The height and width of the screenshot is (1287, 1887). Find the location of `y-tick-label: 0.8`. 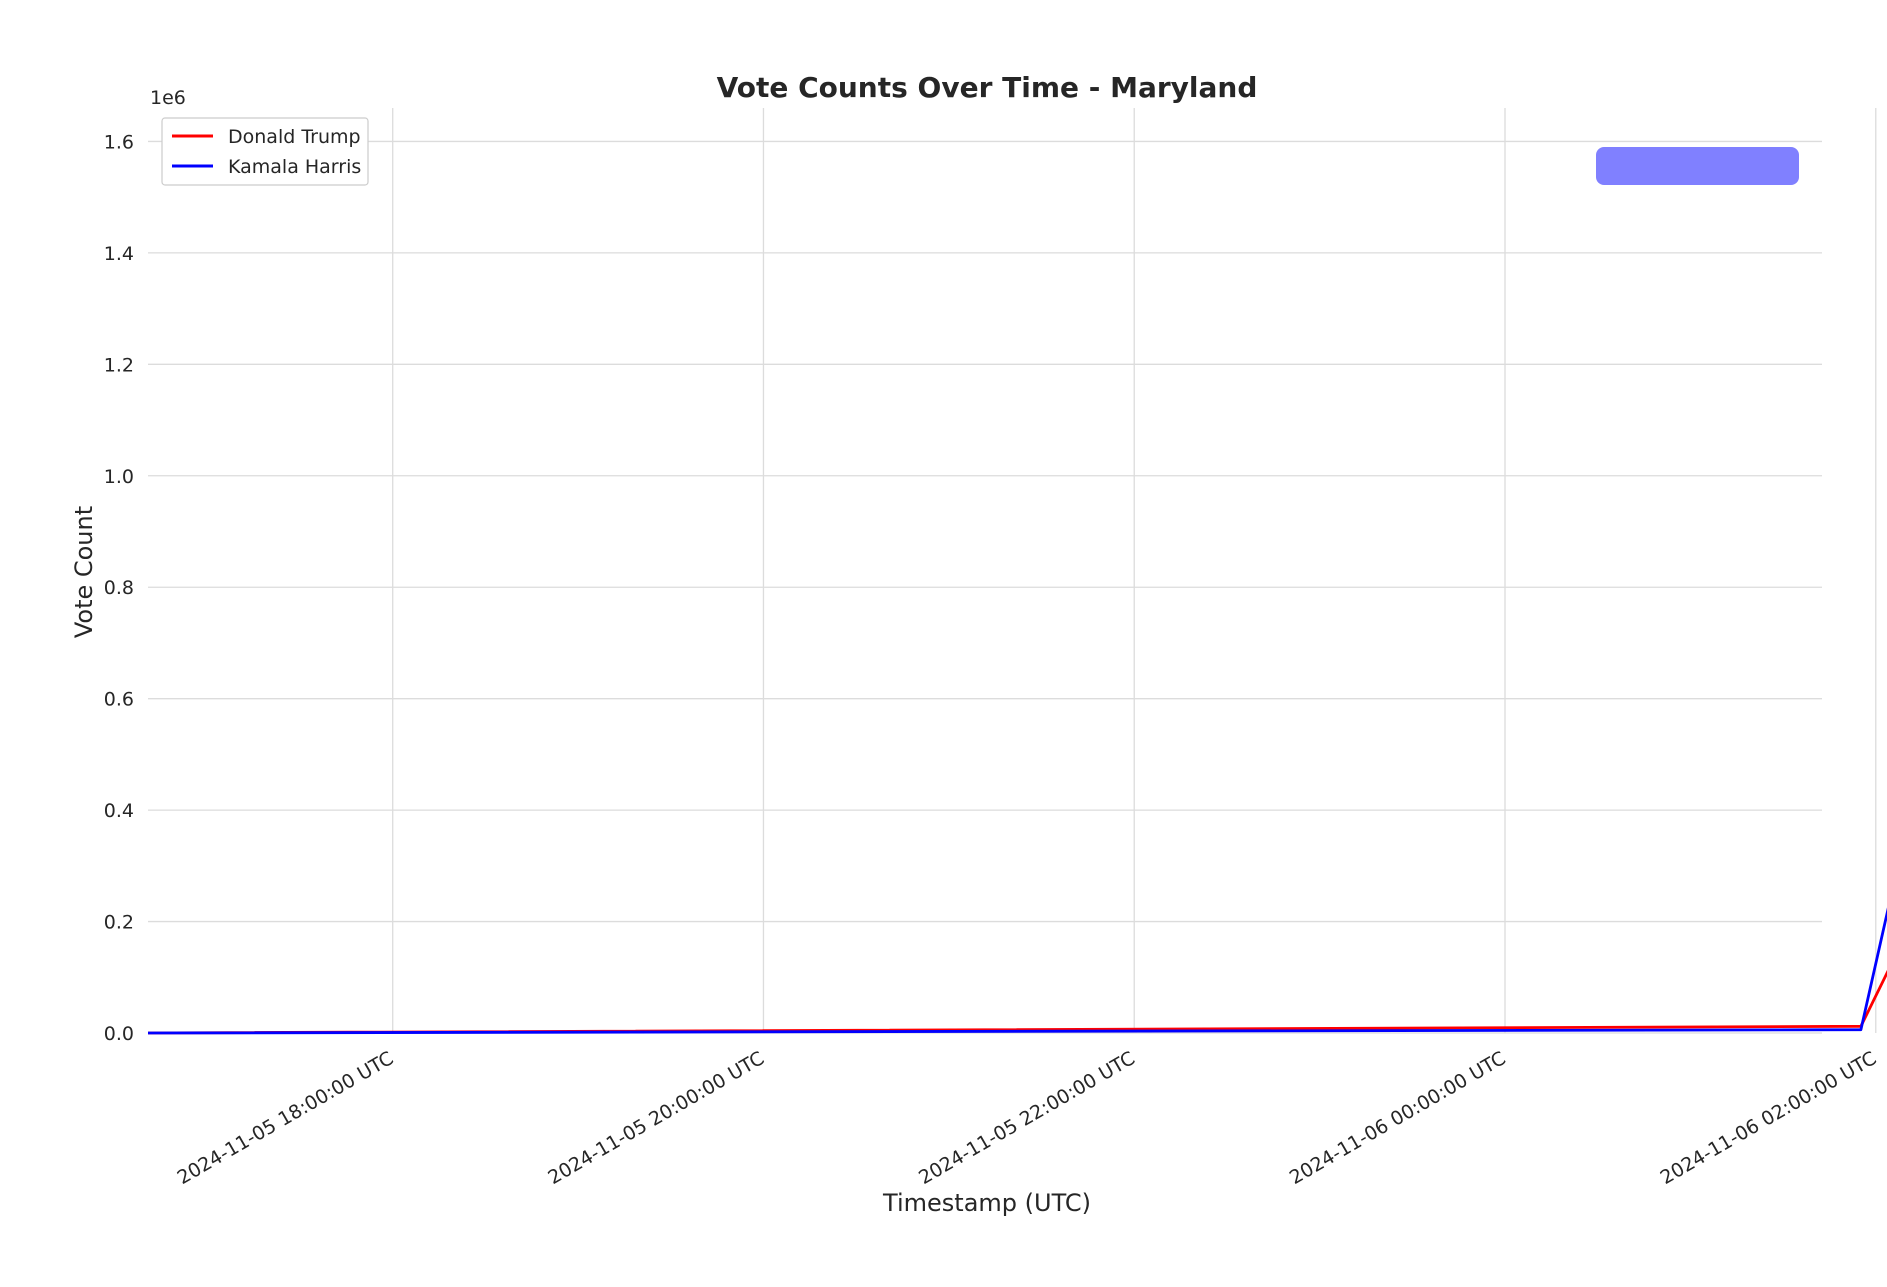

y-tick-label: 0.8 is located at coordinates (119, 588).